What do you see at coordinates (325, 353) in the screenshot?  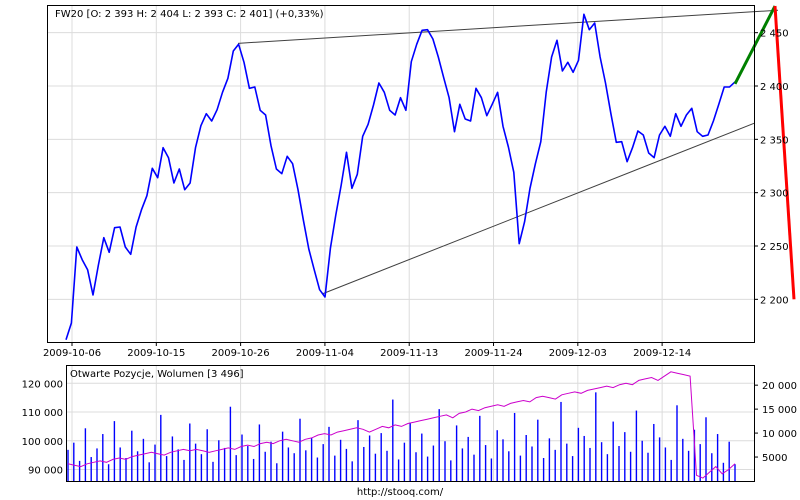 I see `date-tick-label: 2009-11-04` at bounding box center [325, 353].